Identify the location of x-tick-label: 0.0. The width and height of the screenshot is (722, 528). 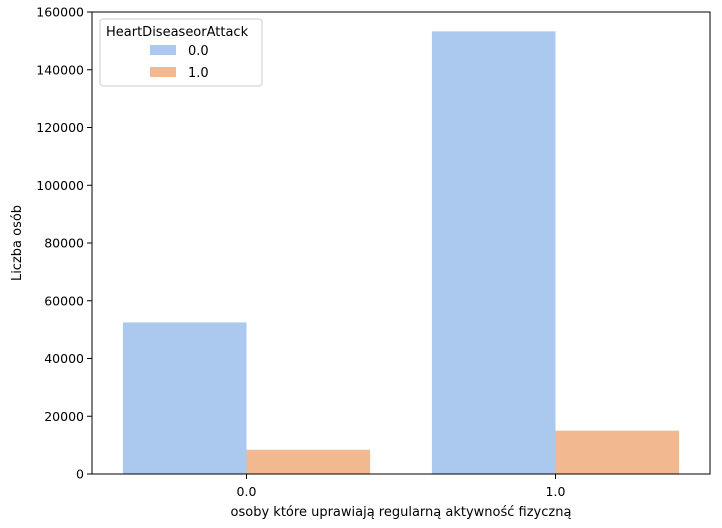
(247, 491).